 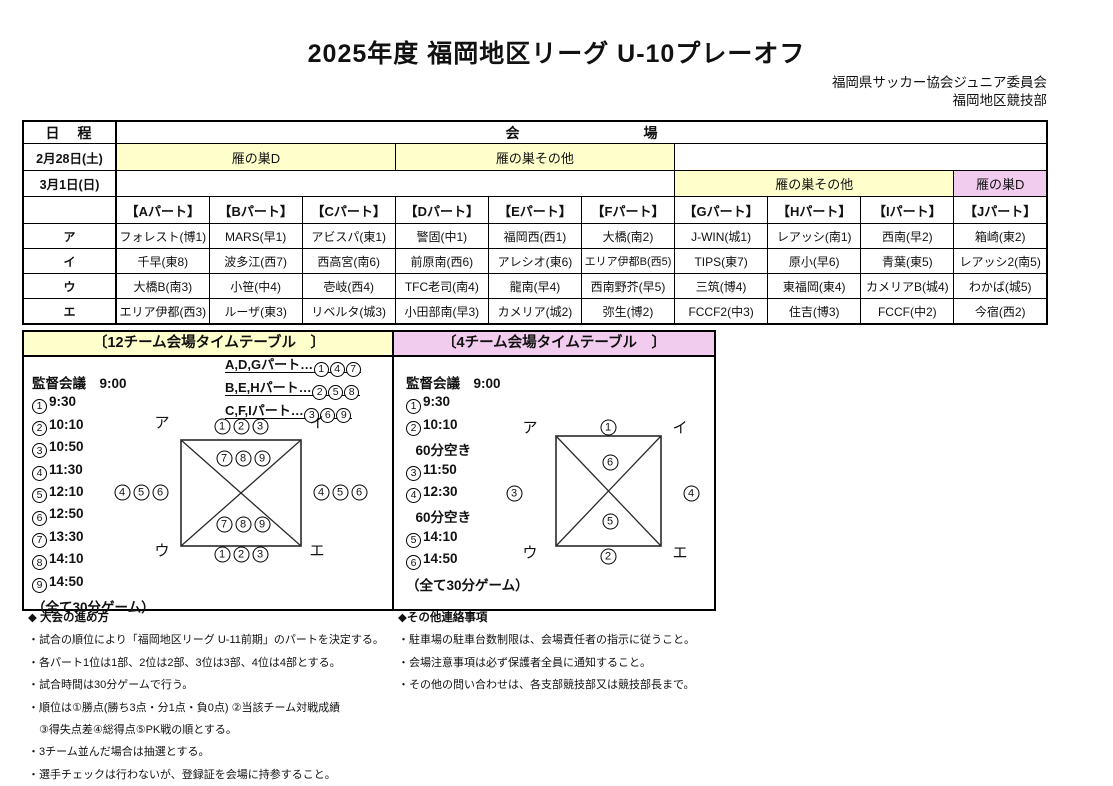 I want to click on time-slot: 3 11:50, so click(x=467, y=473).